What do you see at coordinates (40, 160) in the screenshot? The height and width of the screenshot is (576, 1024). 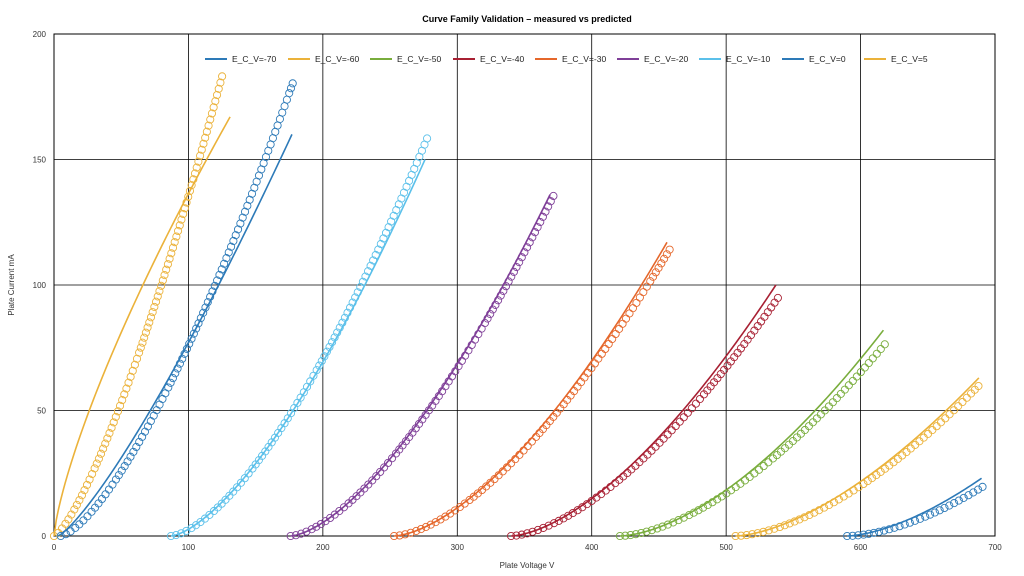 I see `y-tick-label: 150` at bounding box center [40, 160].